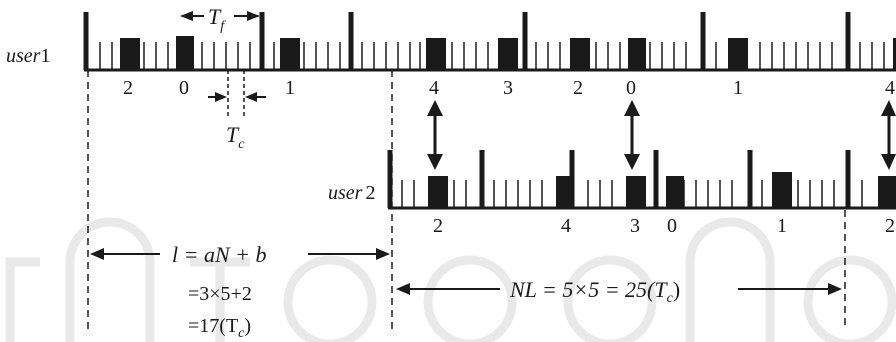  What do you see at coordinates (594, 291) in the screenshot?
I see `period-formula: NL = 5×5 = 25(Tc)` at bounding box center [594, 291].